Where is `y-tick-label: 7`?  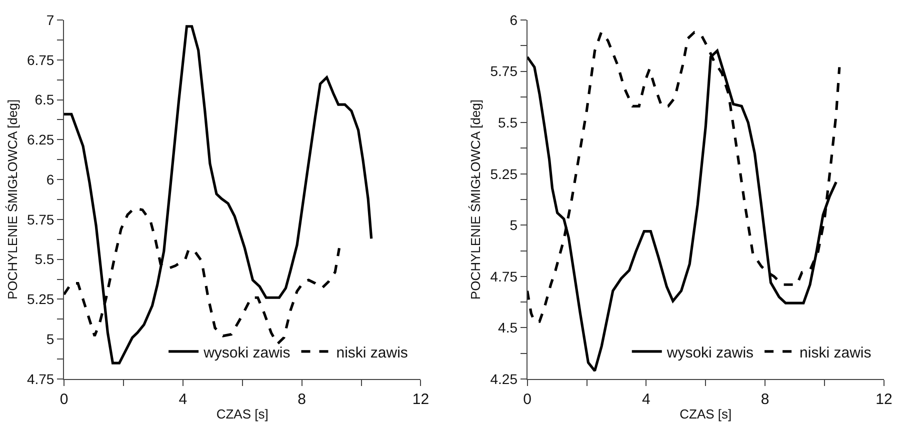 y-tick-label: 7 is located at coordinates (50, 20).